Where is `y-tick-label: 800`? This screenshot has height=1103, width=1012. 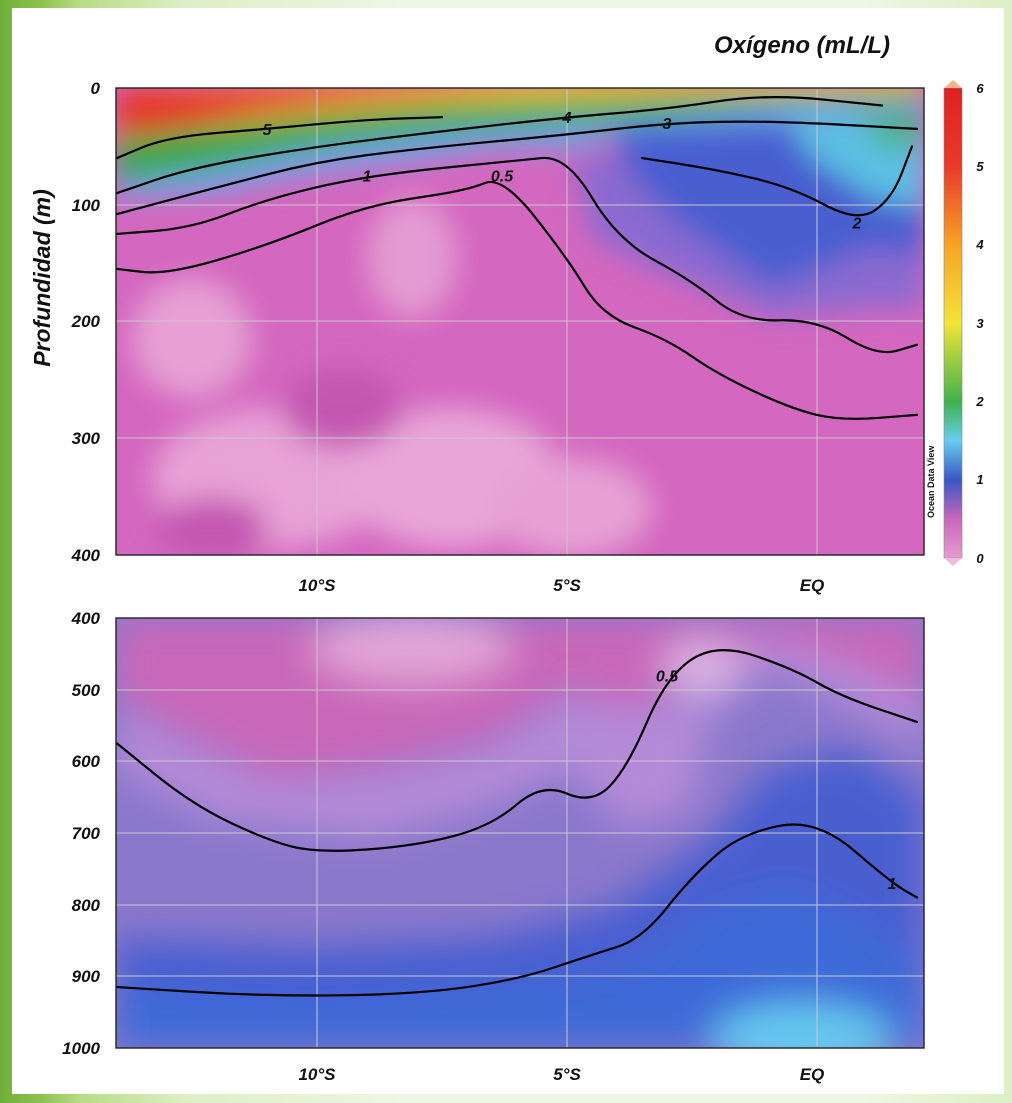 y-tick-label: 800 is located at coordinates (86, 905).